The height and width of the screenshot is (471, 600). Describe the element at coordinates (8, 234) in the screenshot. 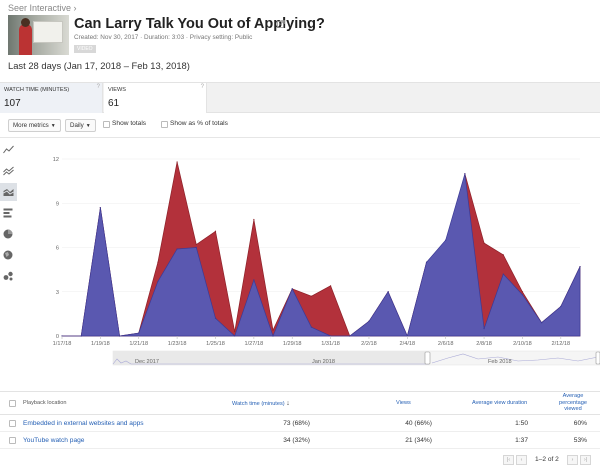

I see `pie-chart-tool` at that location.